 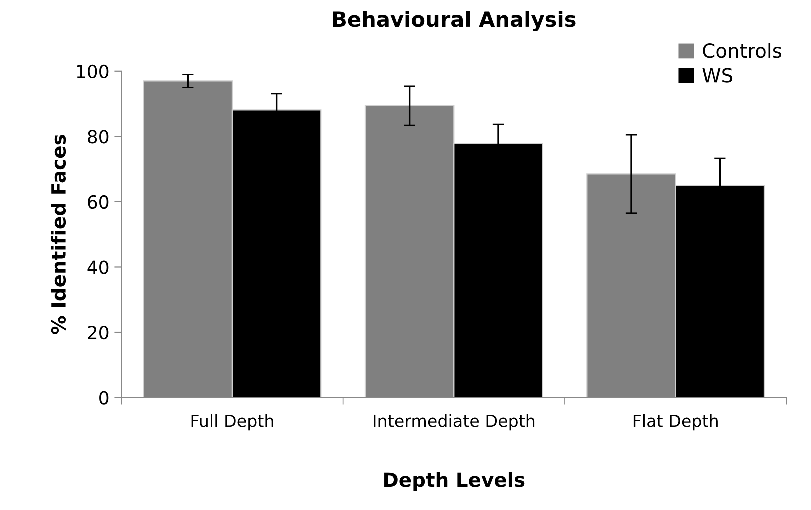 What do you see at coordinates (98, 137) in the screenshot?
I see `y-tick-label: 80` at bounding box center [98, 137].